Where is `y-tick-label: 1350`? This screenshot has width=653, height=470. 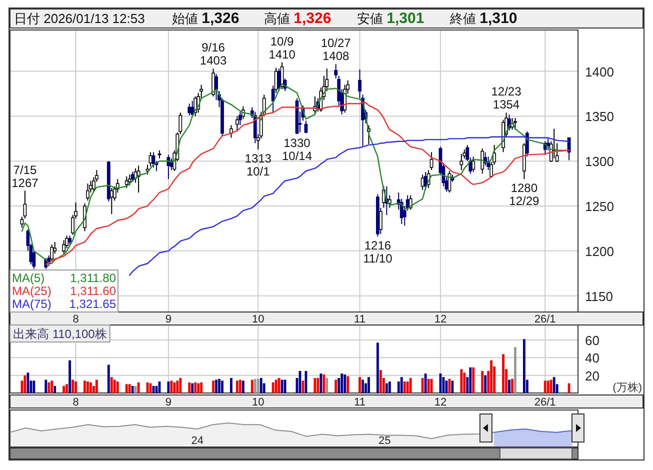 y-tick-label: 1350 is located at coordinates (599, 116).